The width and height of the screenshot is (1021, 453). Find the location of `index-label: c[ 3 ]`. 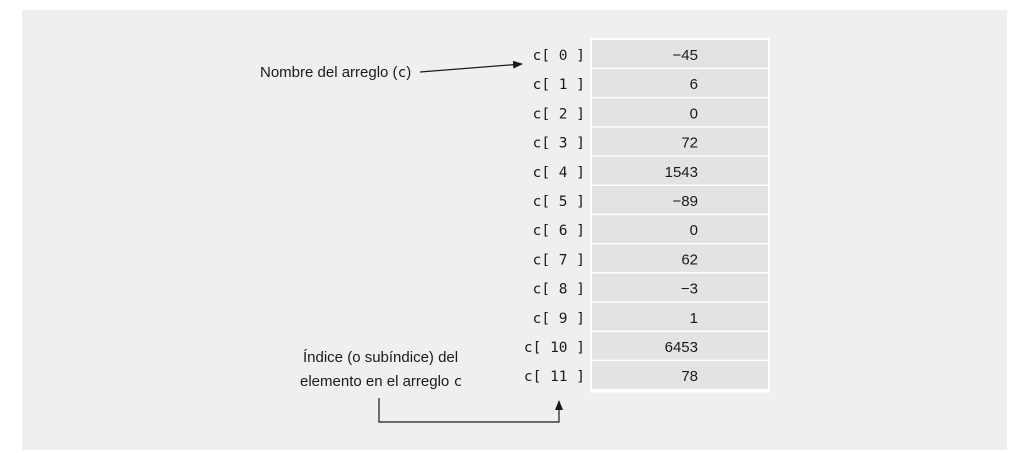

index-label: c[ 3 ] is located at coordinates (559, 144).